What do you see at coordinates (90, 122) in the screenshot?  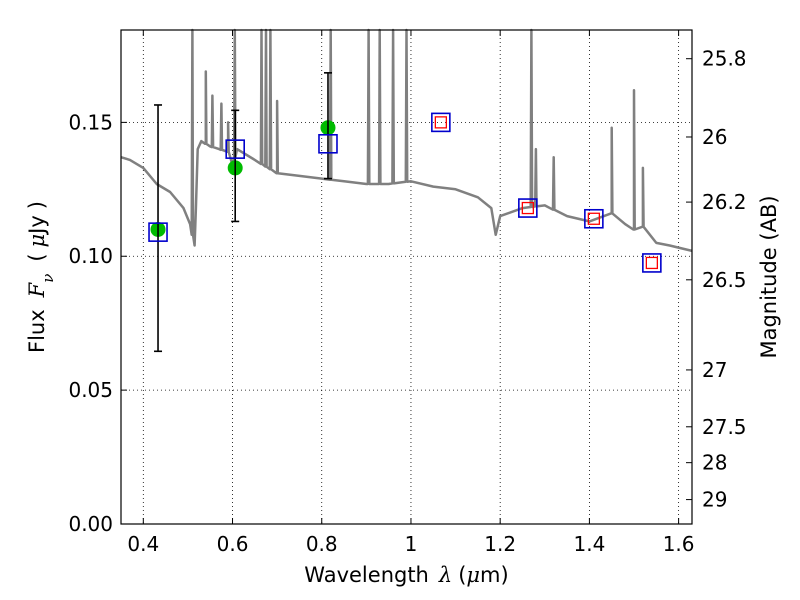 I see `y-tick-label: 0.15` at bounding box center [90, 122].